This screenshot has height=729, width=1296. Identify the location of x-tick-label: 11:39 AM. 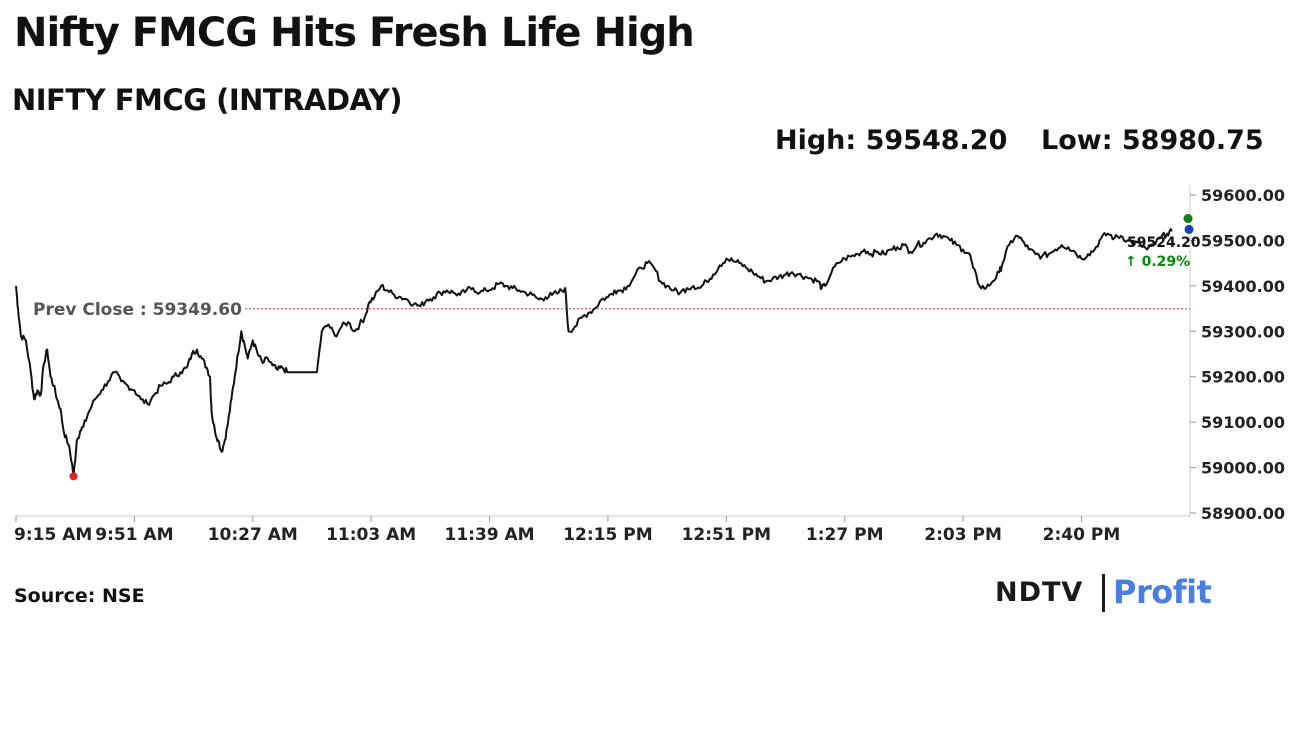
(489, 535).